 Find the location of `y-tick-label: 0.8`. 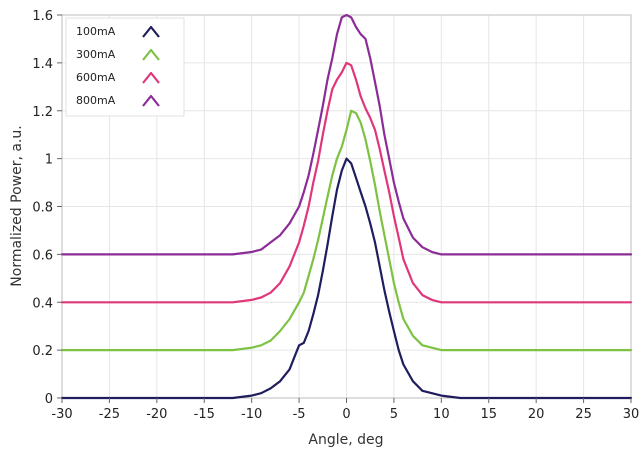

y-tick-label: 0.8 is located at coordinates (42, 208).